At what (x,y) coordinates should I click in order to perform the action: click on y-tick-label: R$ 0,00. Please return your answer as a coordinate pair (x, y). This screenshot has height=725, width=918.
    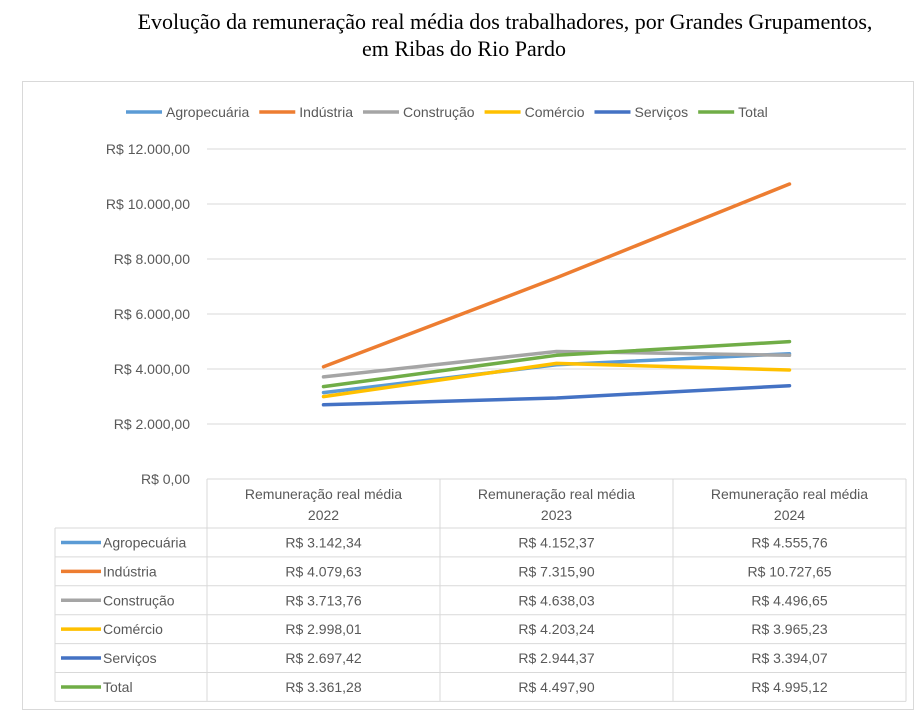
    Looking at the image, I should click on (165, 479).